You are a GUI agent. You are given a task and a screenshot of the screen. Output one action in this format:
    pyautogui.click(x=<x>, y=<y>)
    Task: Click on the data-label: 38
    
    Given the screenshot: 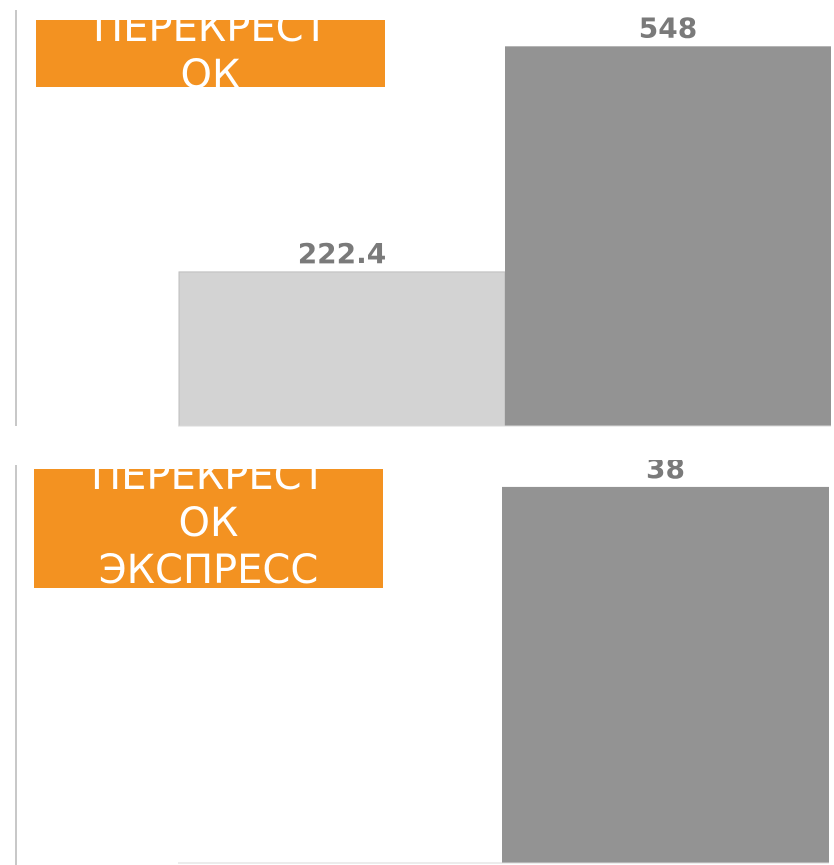 What is the action you would take?
    pyautogui.click(x=665, y=472)
    